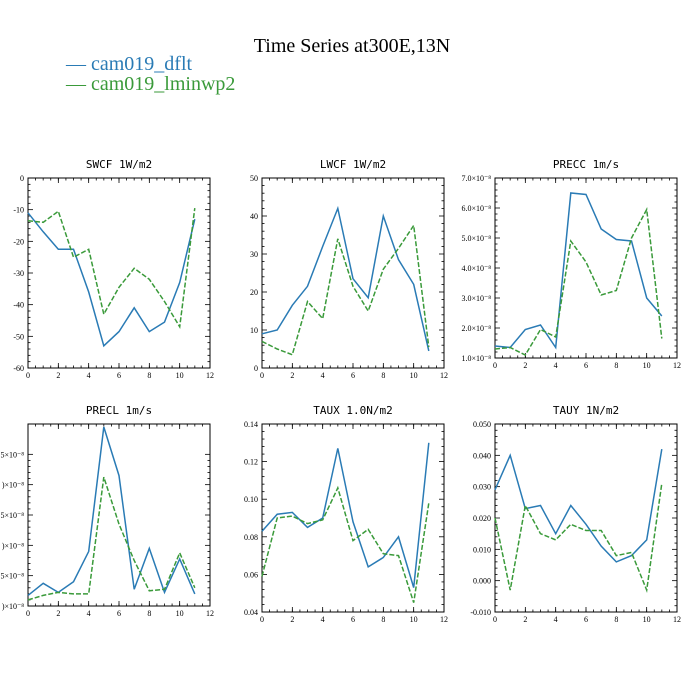  Describe the element at coordinates (89, 375) in the screenshot. I see `swcf-xtick-label: 4` at that location.